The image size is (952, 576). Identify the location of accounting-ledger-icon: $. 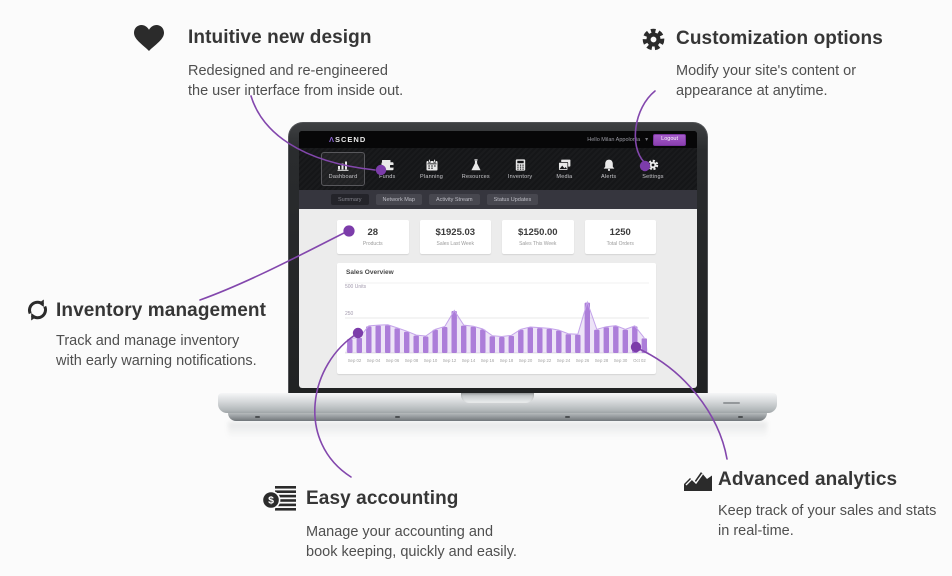
(279, 499).